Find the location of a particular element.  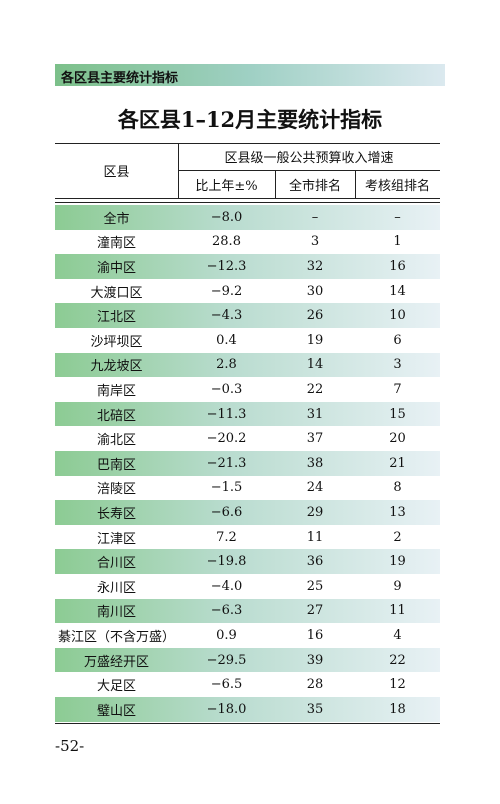

value-cell: 14 is located at coordinates (315, 365).